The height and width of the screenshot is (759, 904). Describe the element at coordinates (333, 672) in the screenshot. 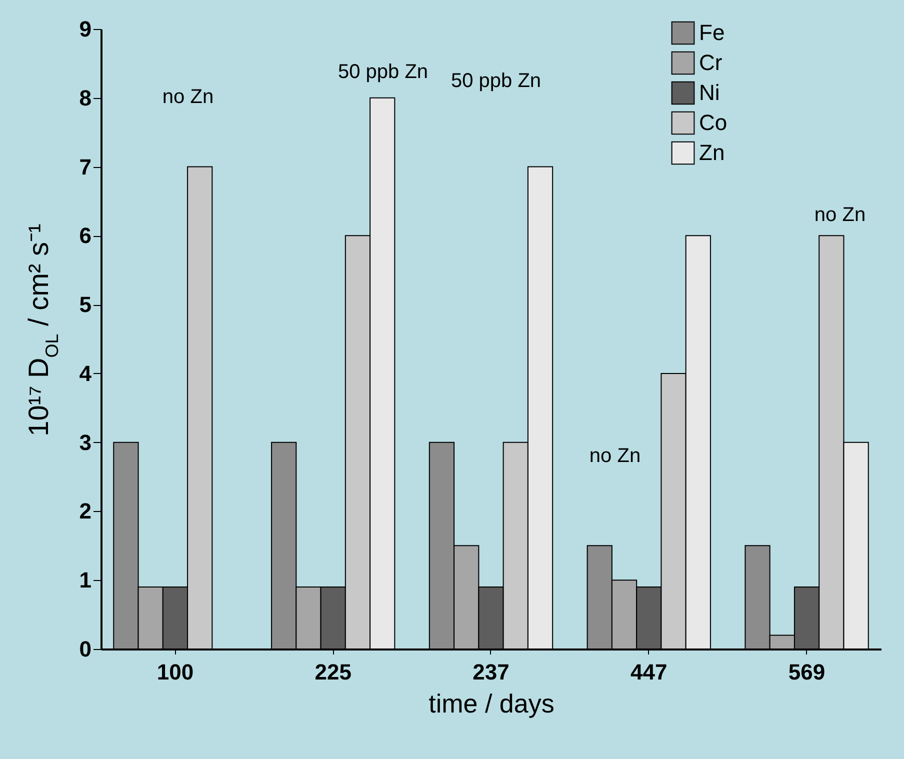

I see `x-tick-label: 225` at that location.